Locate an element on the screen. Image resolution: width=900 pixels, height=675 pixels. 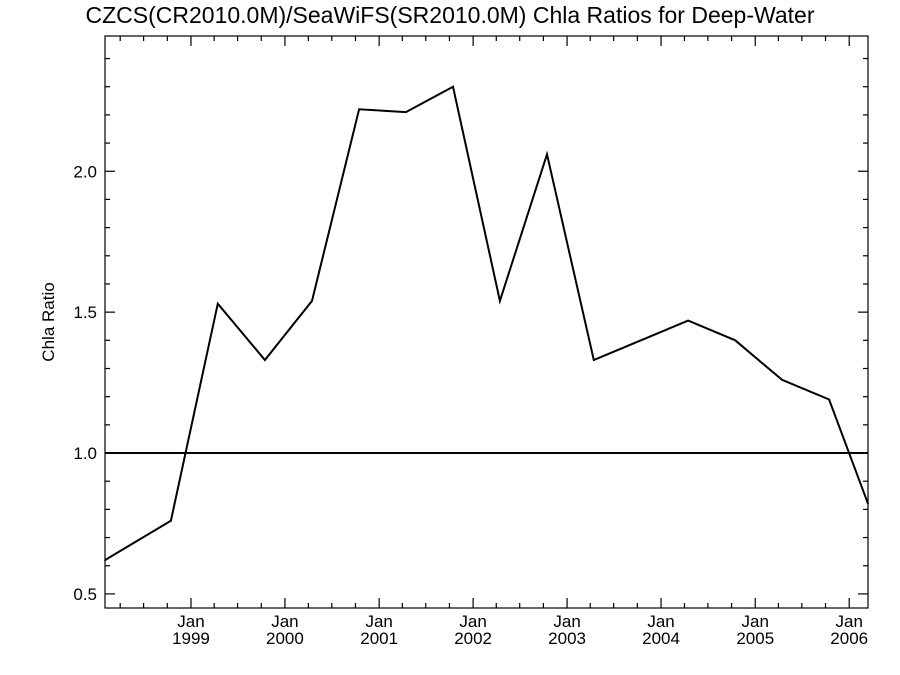
x-tick-year-label: 2006 is located at coordinates (849, 638).